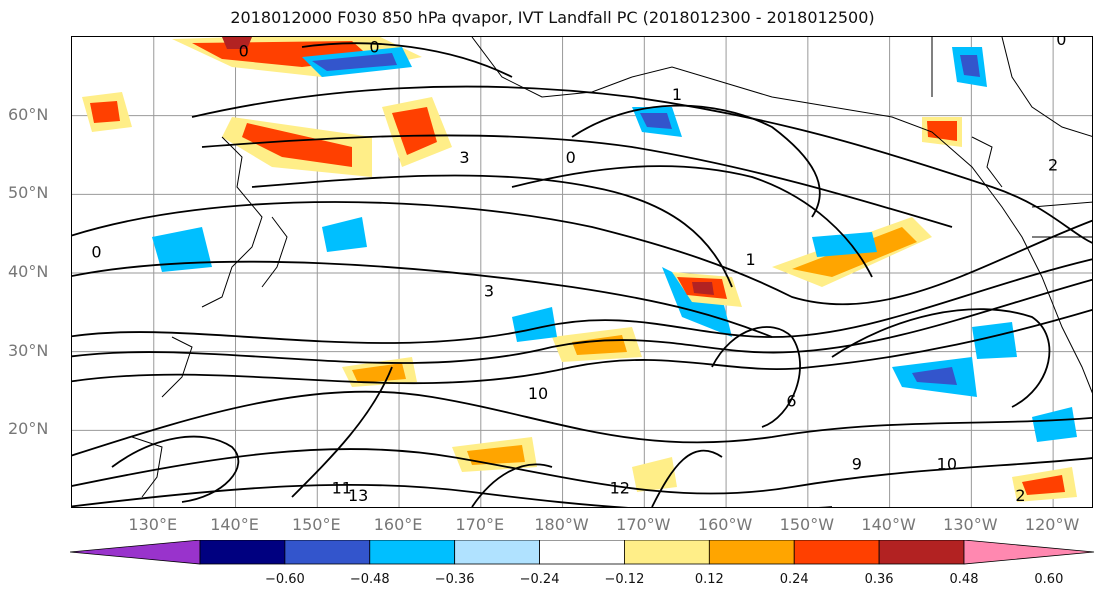 Image resolution: width=1105 pixels, height=601 pixels. Describe the element at coordinates (561, 524) in the screenshot. I see `lon-tick-label: 180°W` at that location.